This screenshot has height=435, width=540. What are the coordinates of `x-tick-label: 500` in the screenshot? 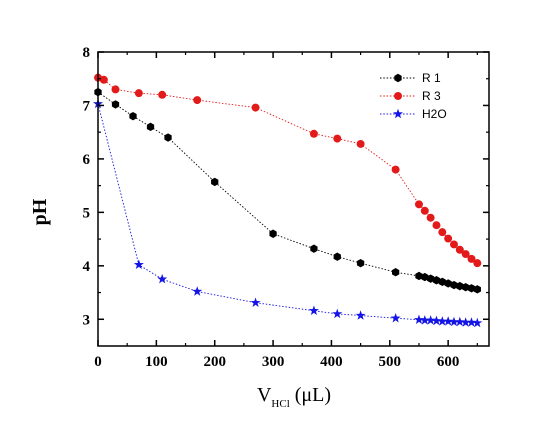 It's located at (390, 362).